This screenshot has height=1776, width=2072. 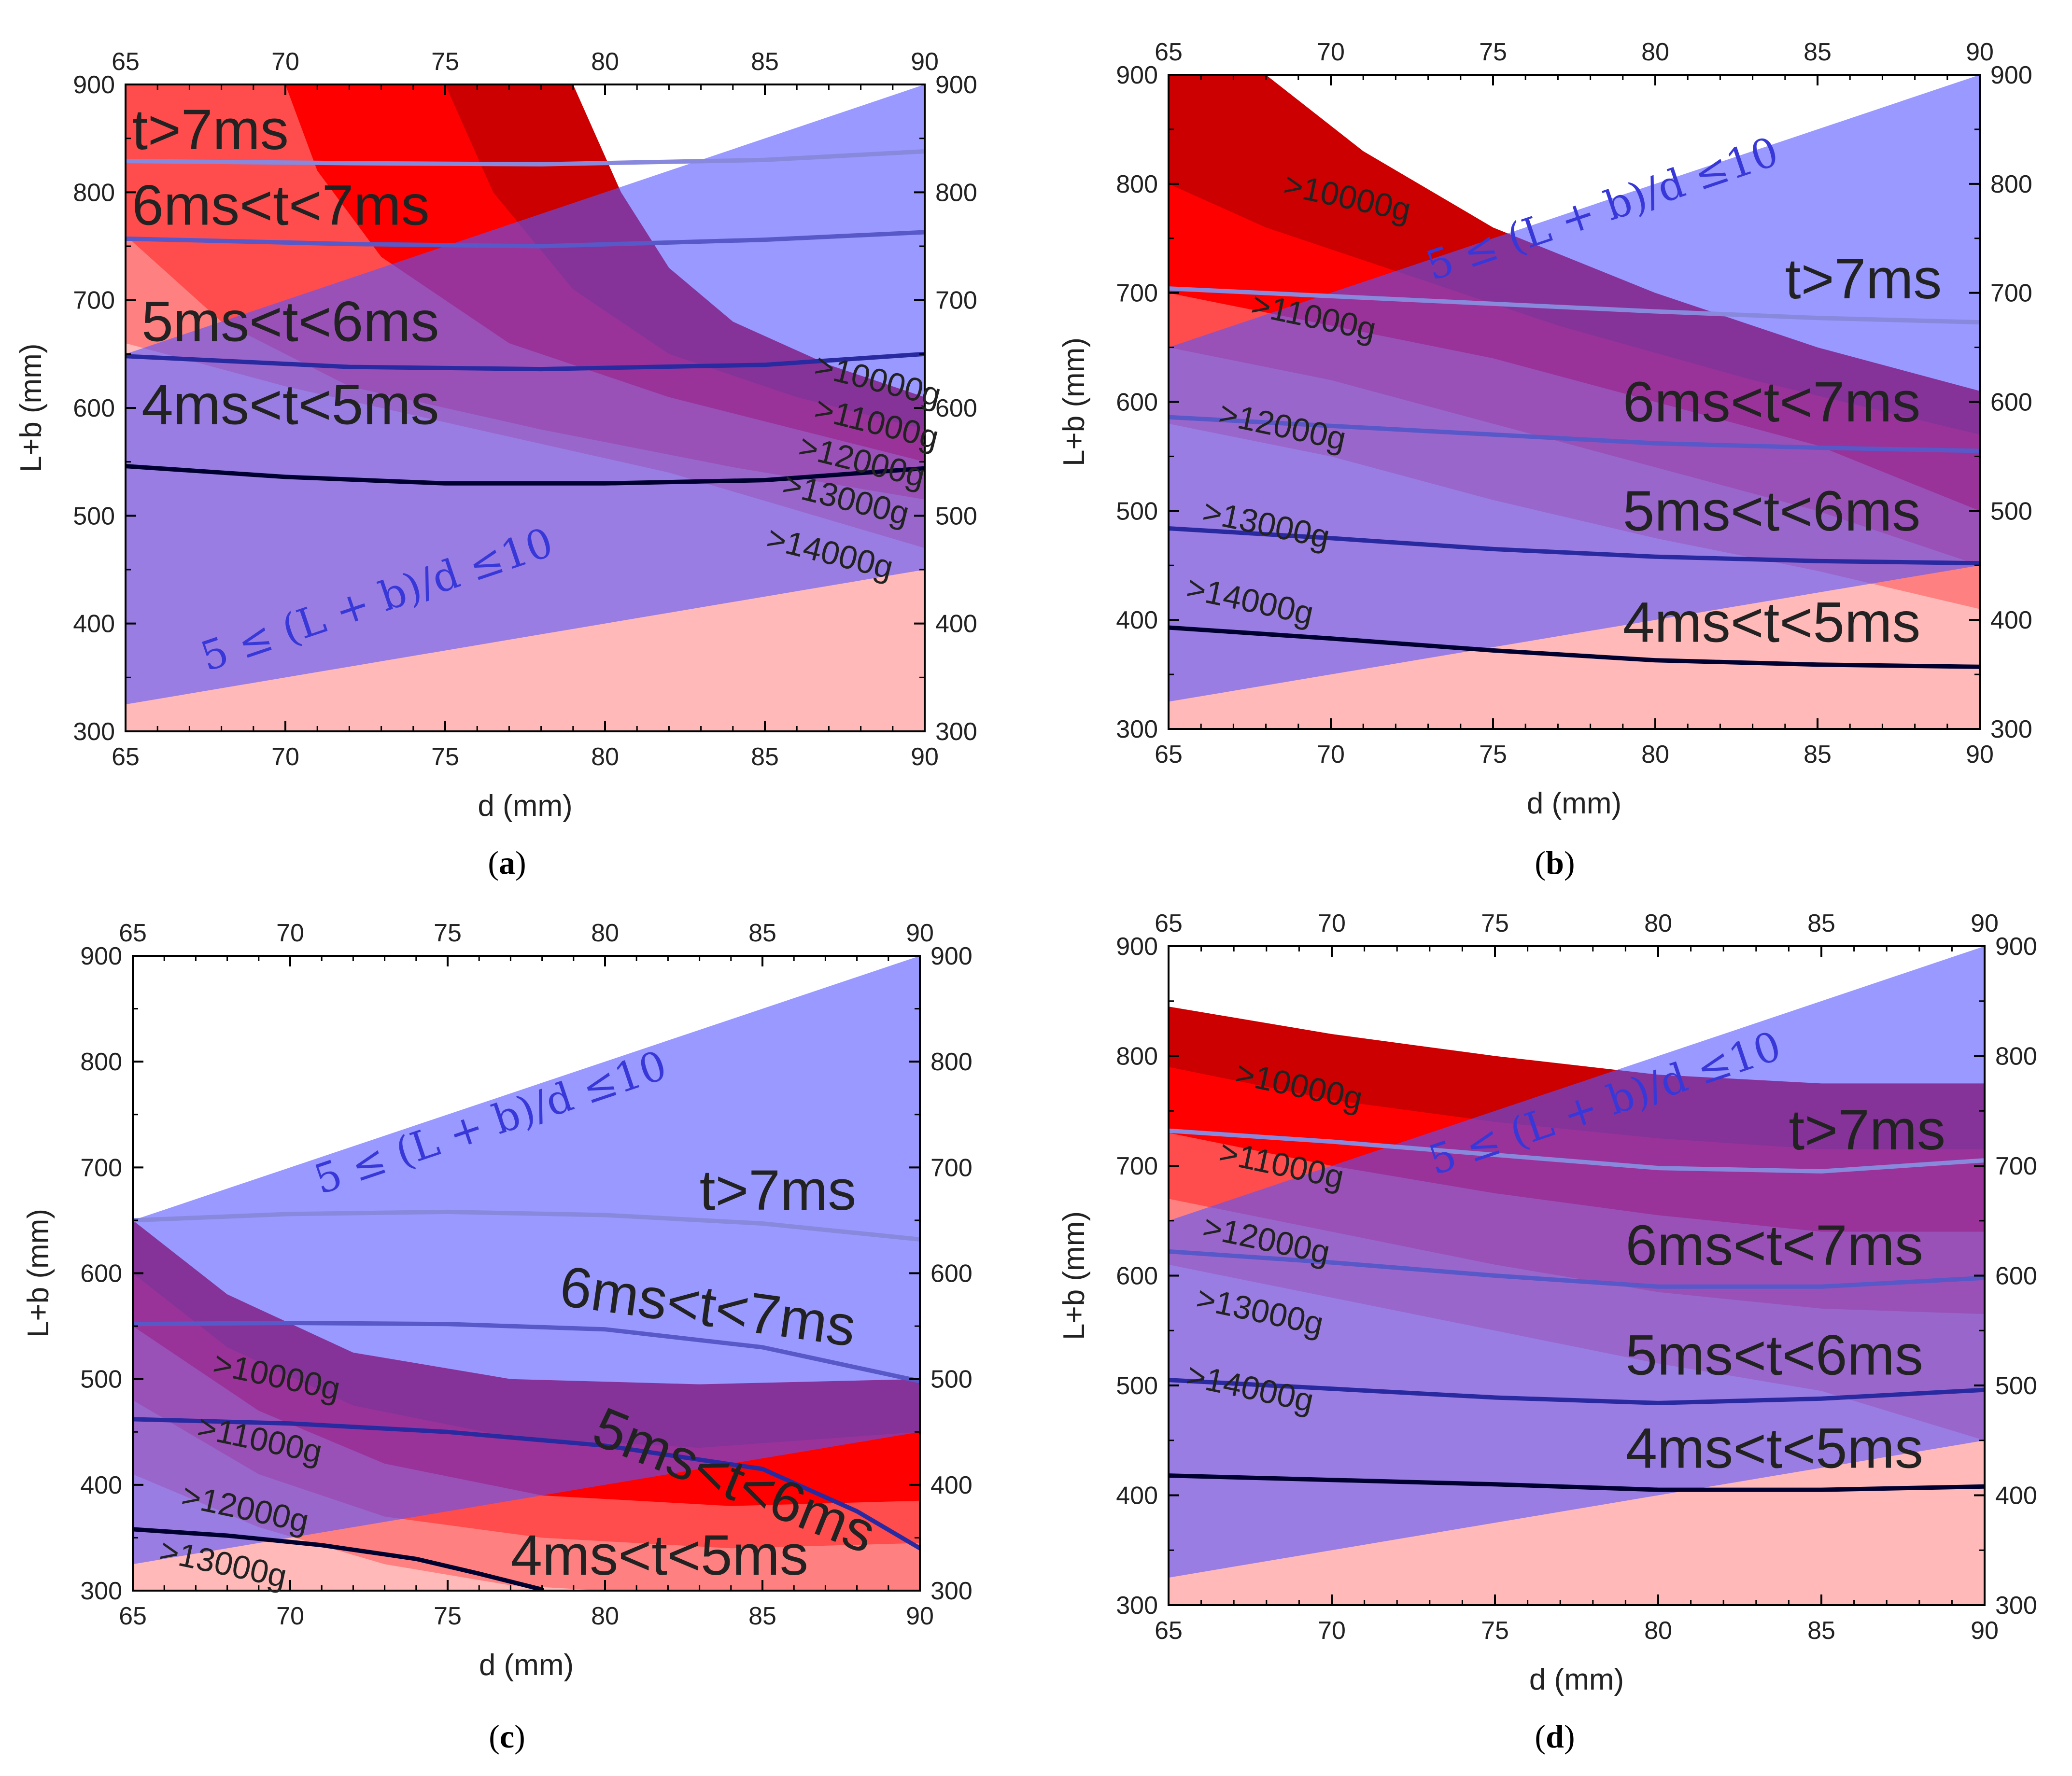 I want to click on time-line-6ms, so click(x=526, y=1352).